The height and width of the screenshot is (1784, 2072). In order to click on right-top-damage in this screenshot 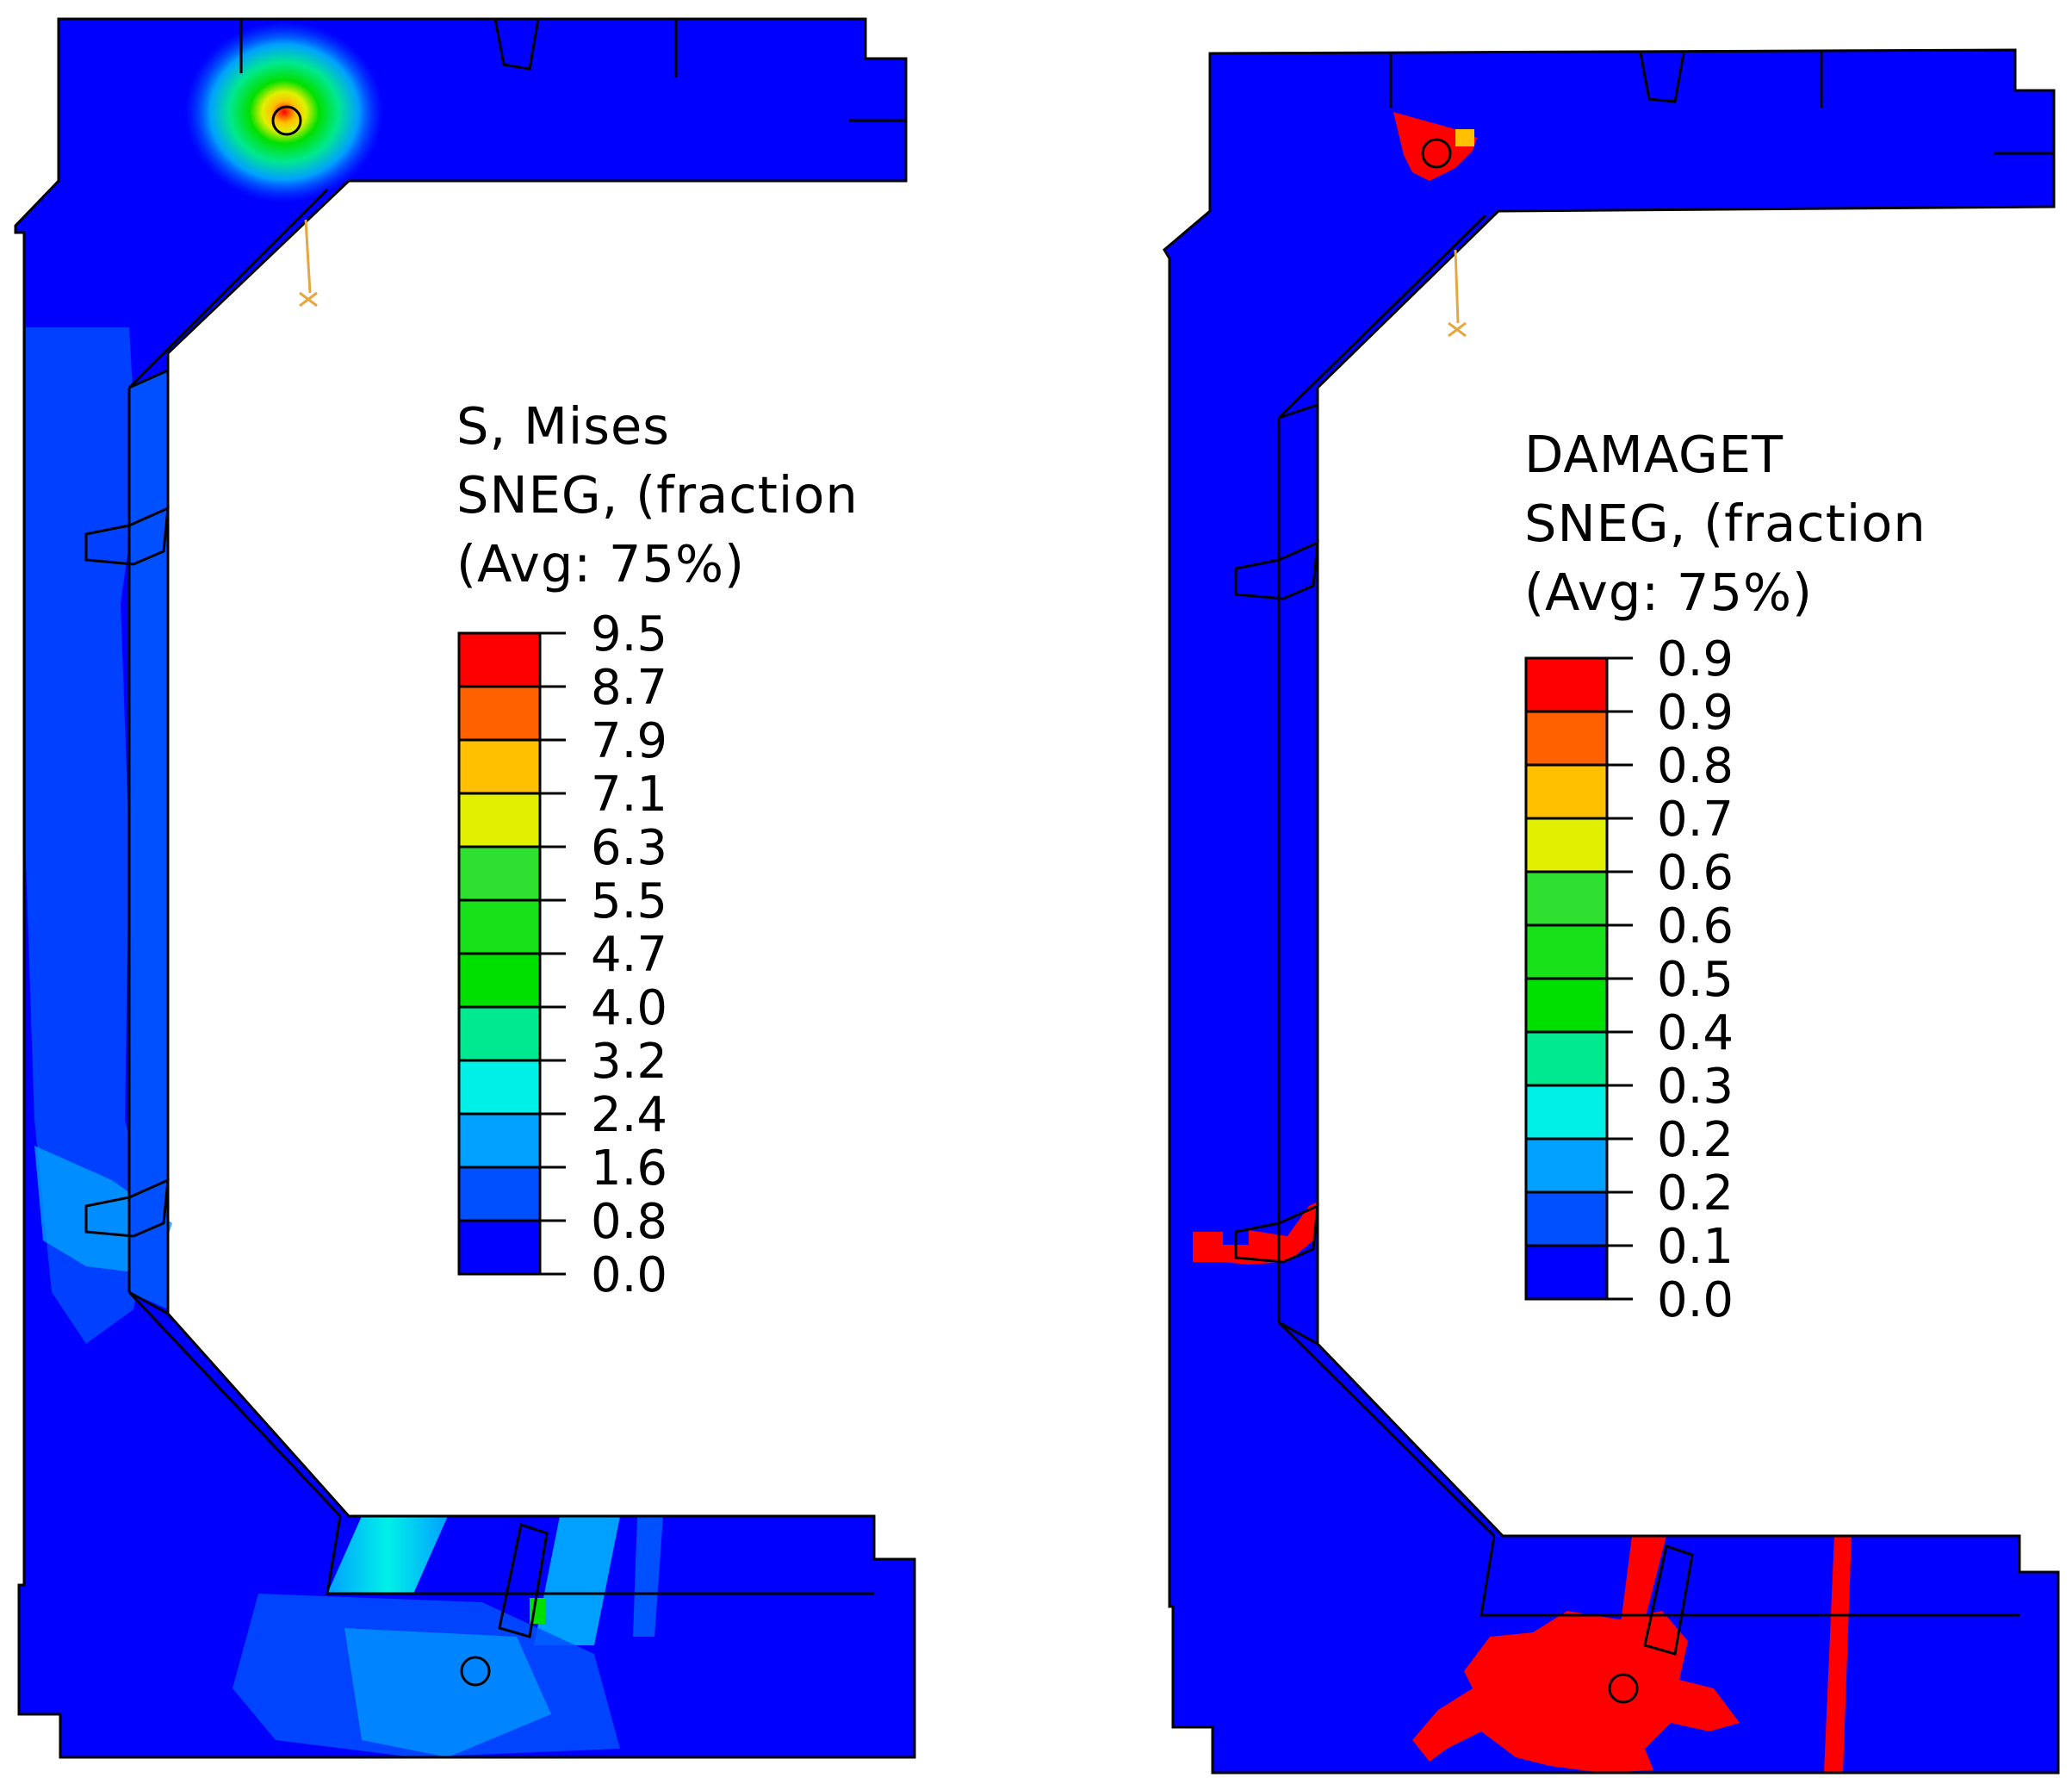, I will do `click(1435, 146)`.